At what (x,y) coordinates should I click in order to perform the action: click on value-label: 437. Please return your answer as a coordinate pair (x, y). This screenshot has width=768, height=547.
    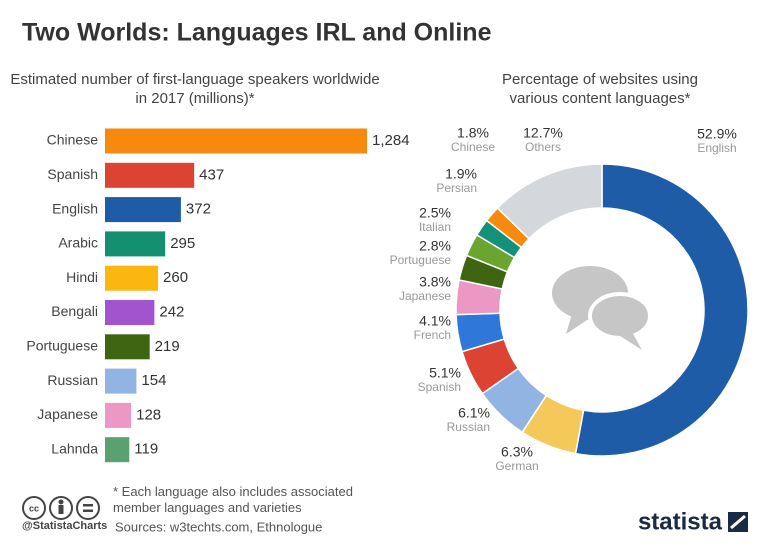
    Looking at the image, I should click on (211, 174).